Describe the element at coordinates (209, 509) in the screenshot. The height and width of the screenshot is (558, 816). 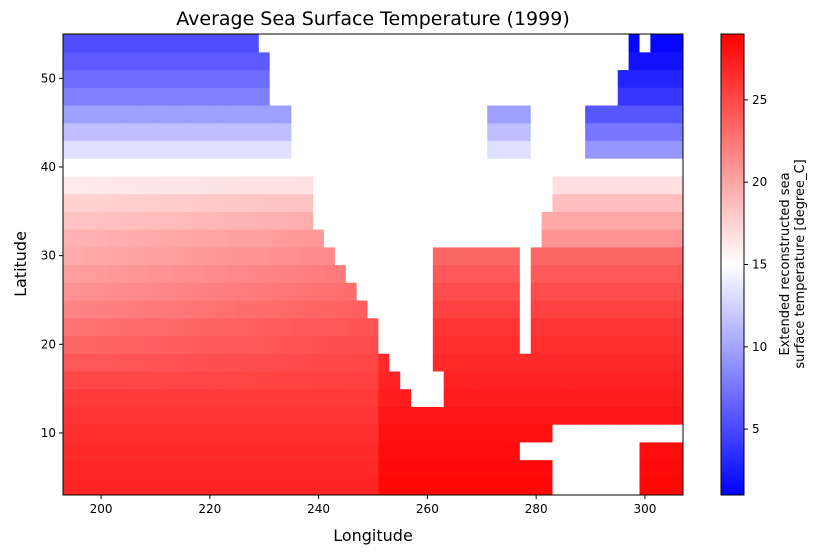
I see `x-tick-label: 220` at that location.